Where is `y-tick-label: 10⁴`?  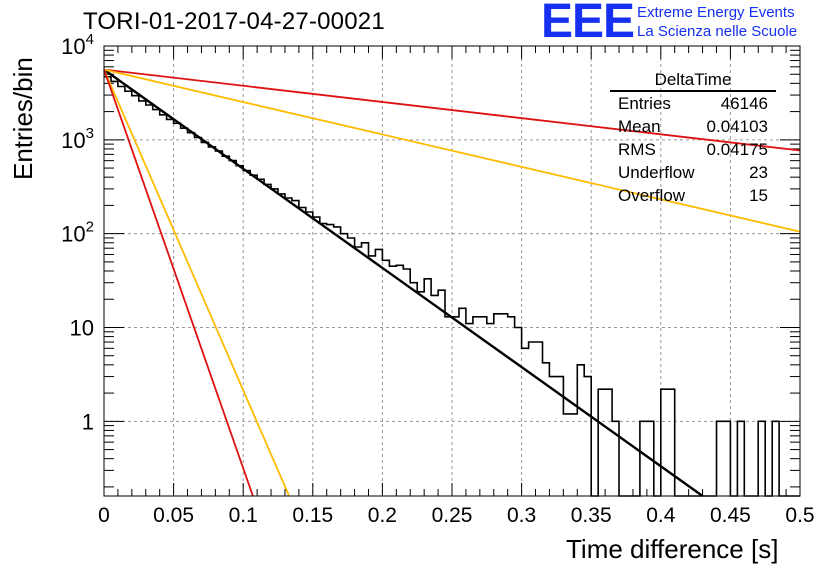
y-tick-label: 10⁴ is located at coordinates (77, 45).